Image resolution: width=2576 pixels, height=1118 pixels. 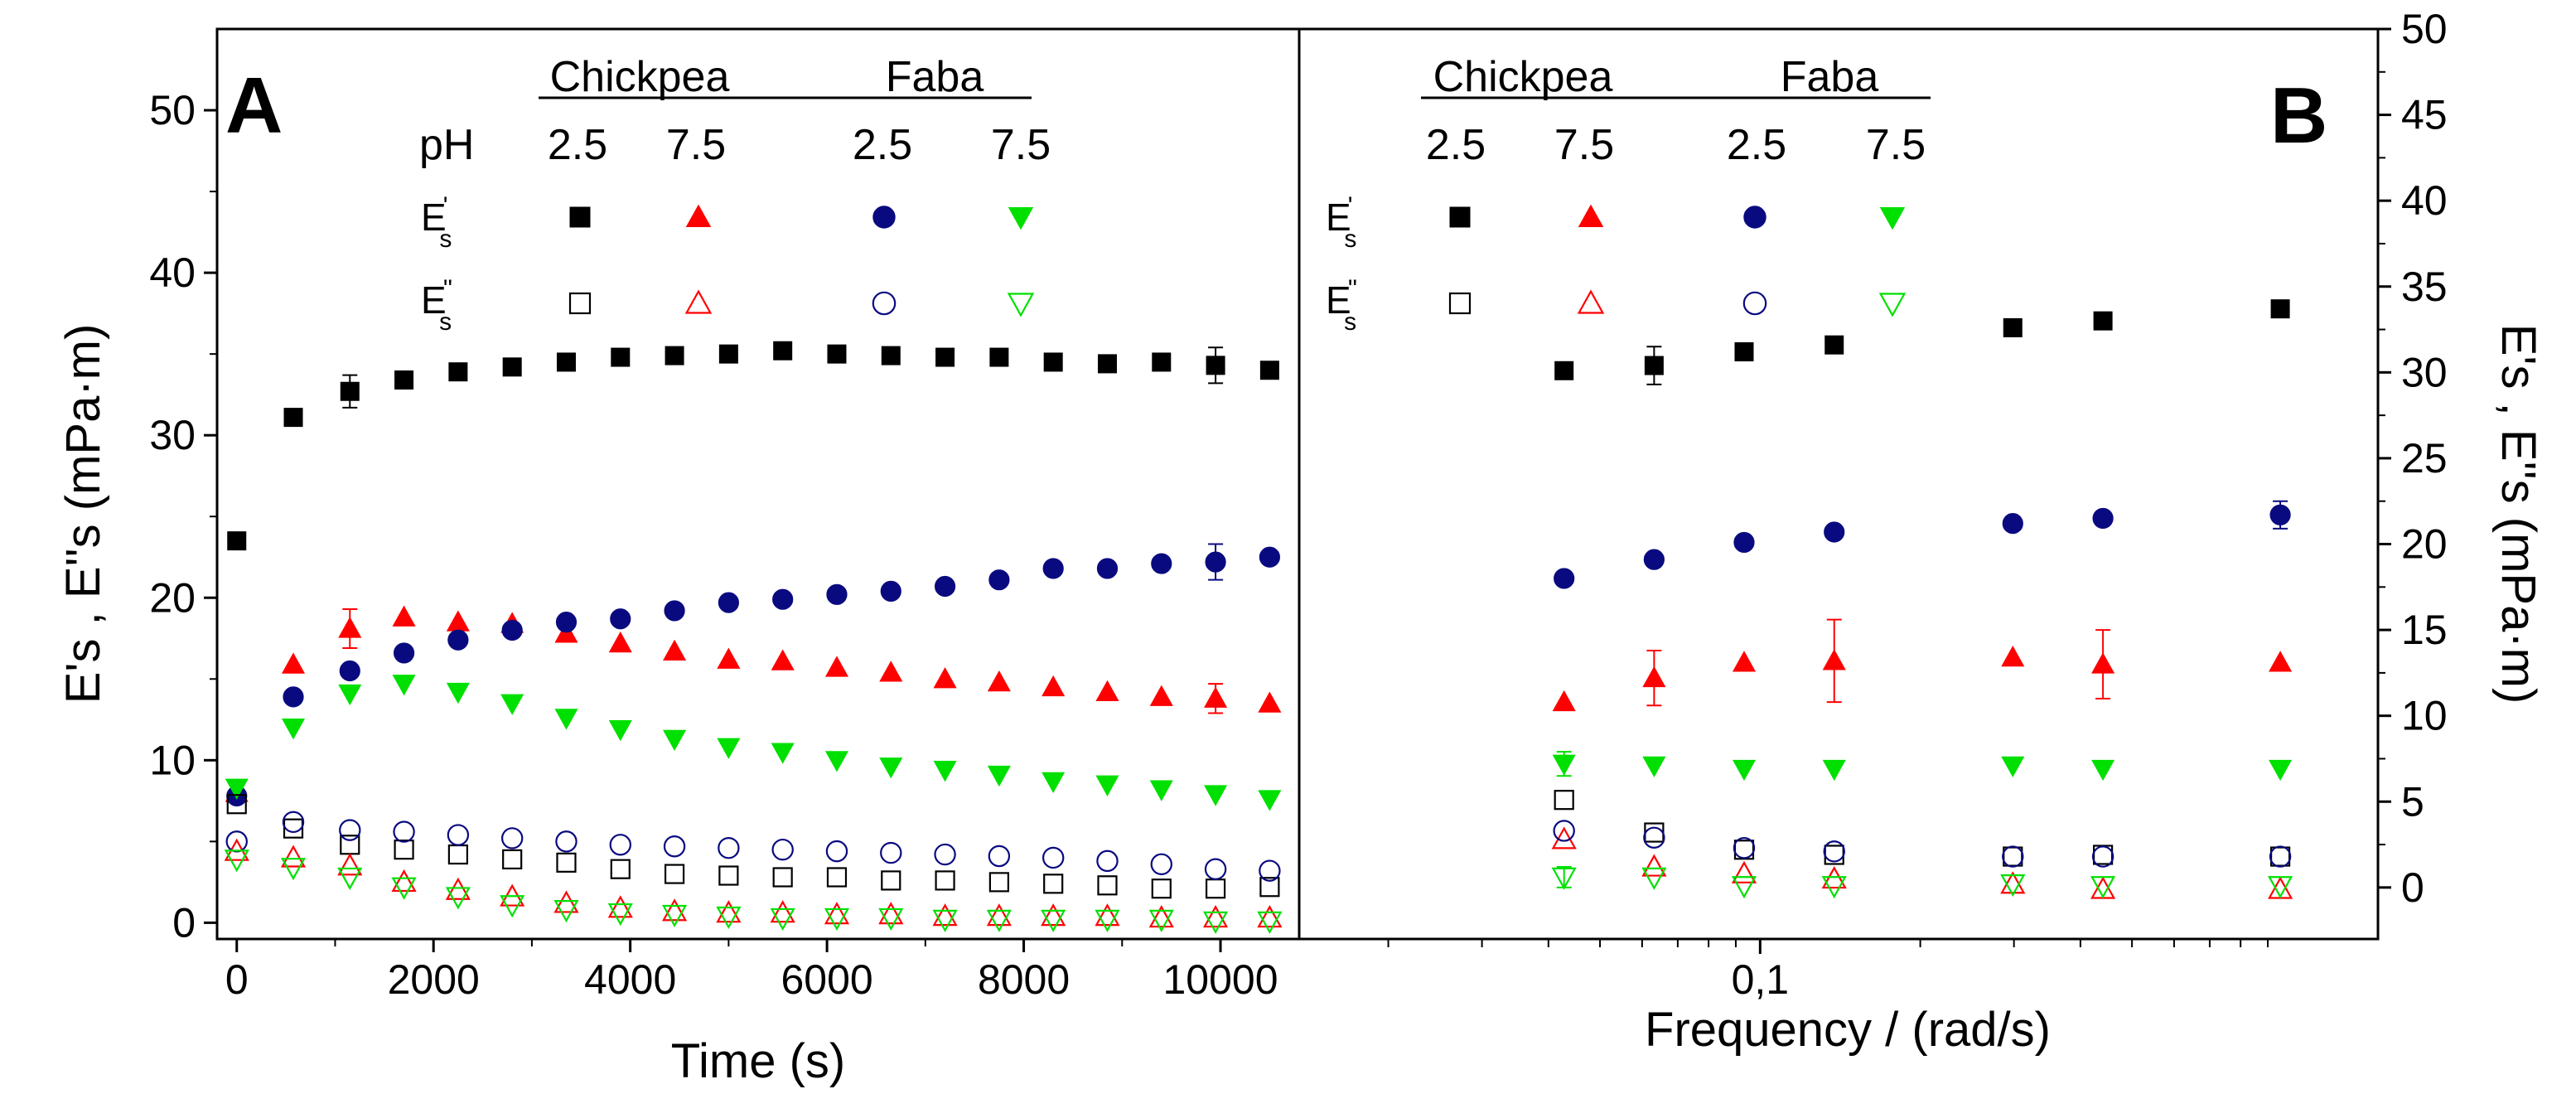 I want to click on panel-b-ytick-label-11: 50, so click(x=2424, y=29).